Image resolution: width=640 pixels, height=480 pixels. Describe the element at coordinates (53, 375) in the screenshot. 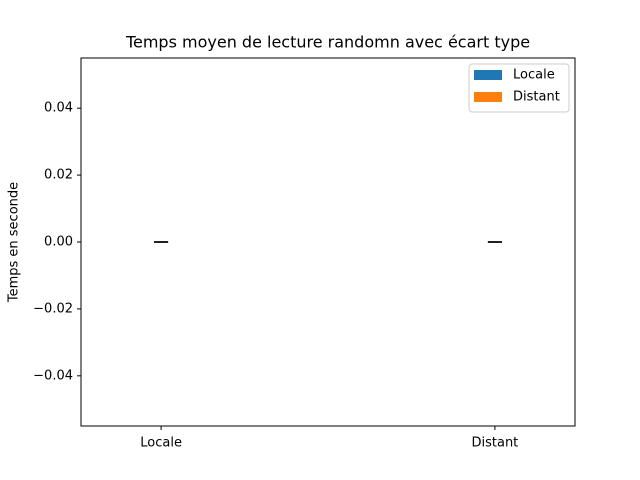

I see `y-tick-label: −0.04` at that location.